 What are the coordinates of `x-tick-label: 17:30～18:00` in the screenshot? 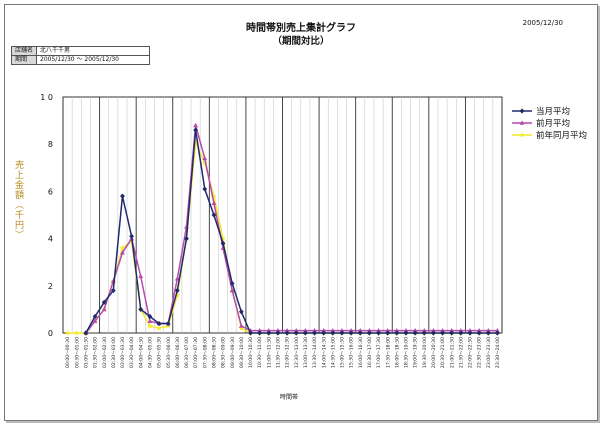 It's located at (388, 352).